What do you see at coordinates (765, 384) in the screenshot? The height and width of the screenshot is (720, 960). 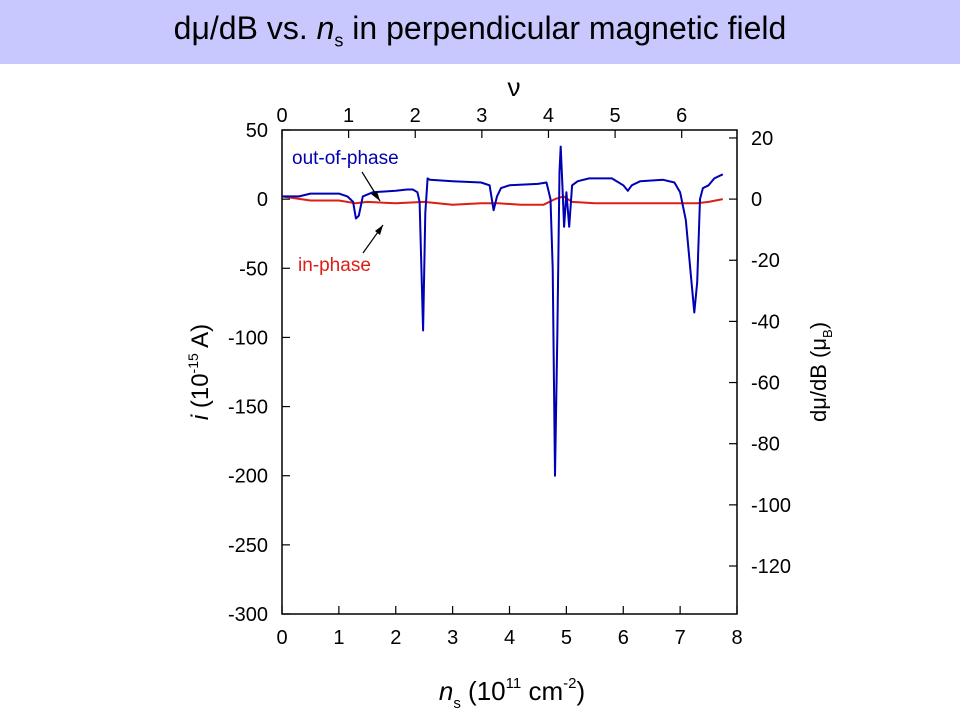 I see `right-tick-label: -60` at bounding box center [765, 384].